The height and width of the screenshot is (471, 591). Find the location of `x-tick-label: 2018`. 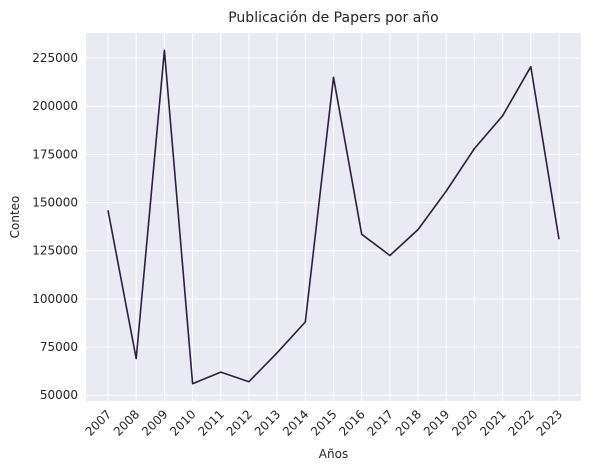

x-tick-label: 2018 is located at coordinates (408, 422).